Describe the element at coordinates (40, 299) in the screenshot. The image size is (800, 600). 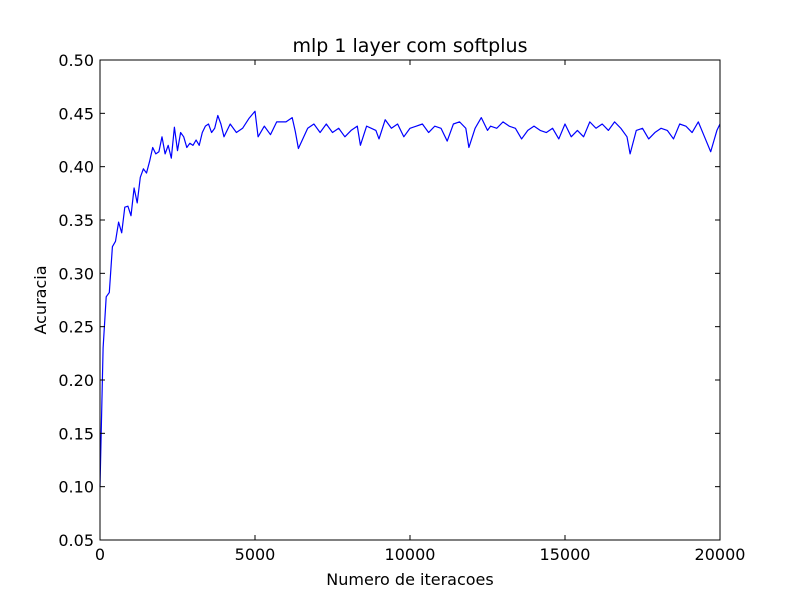
I see `y-axis-label: Acuracia` at that location.